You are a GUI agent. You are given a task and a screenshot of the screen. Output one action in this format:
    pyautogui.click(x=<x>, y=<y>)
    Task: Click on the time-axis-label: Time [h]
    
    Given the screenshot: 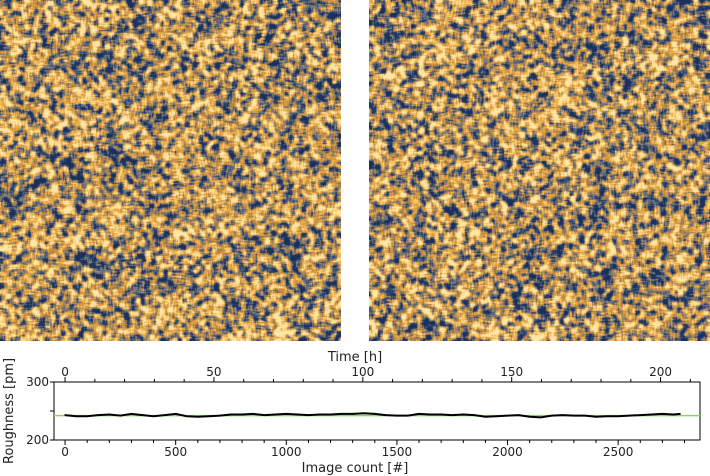 What is the action you would take?
    pyautogui.click(x=354, y=357)
    